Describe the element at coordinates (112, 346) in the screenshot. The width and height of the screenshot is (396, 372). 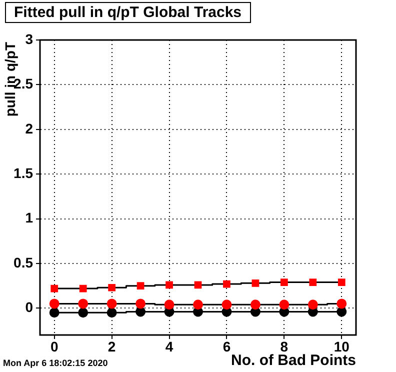
I see `x-tick-label: 2` at that location.